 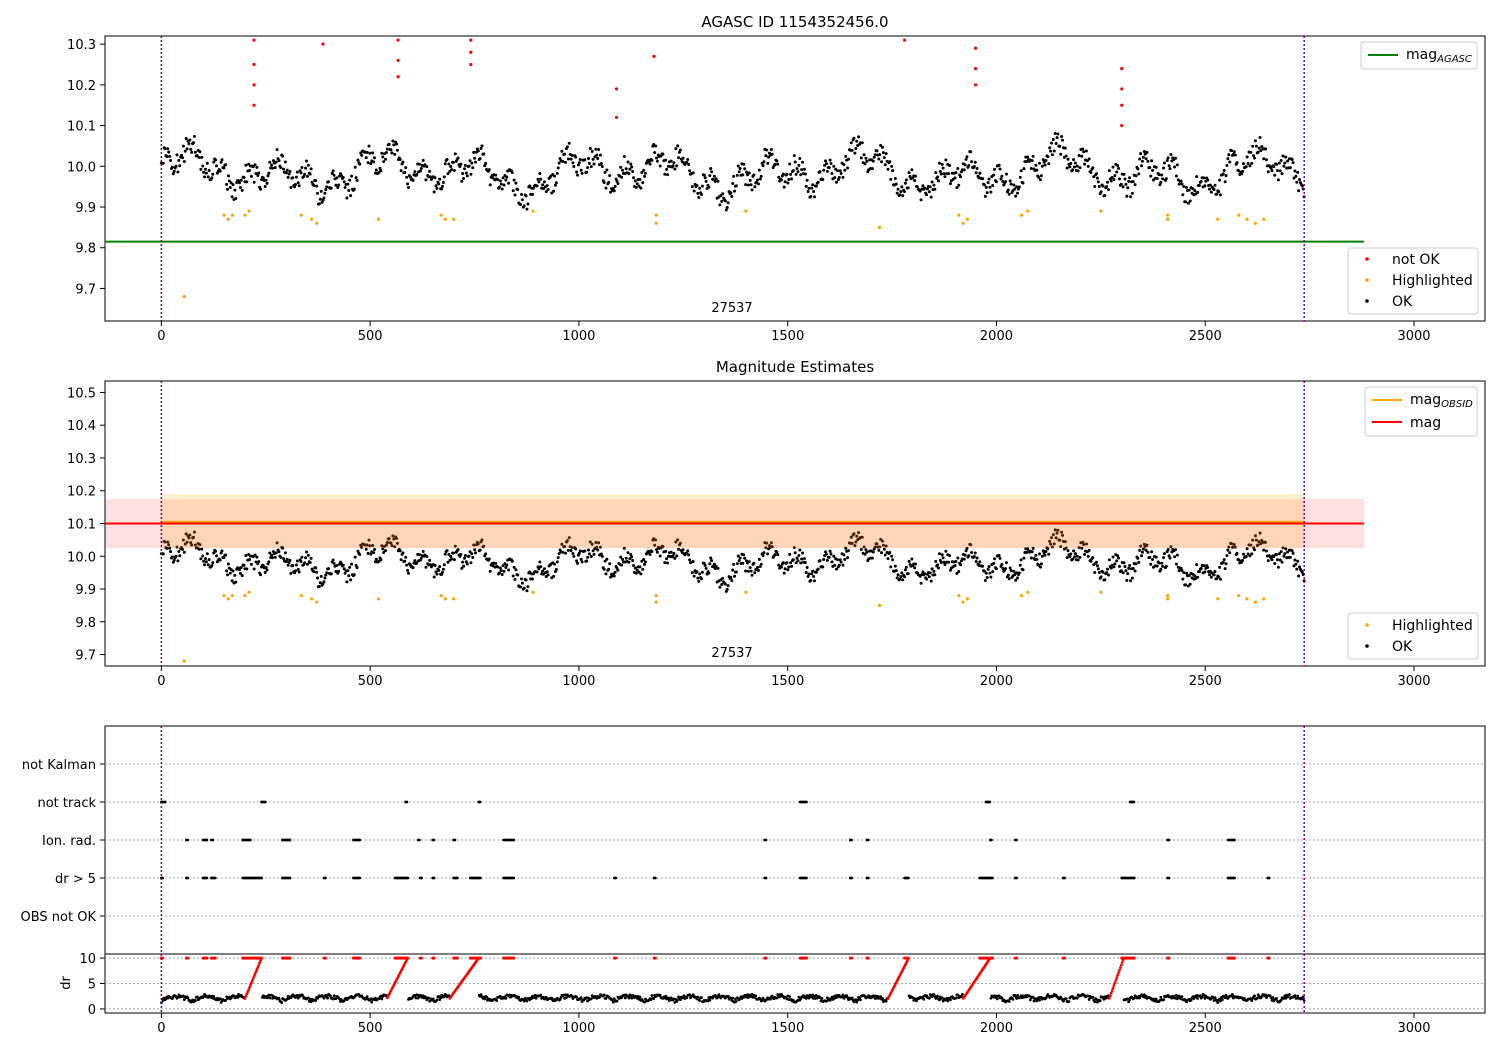 I want to click on magnitude-ytick-label: 10.3, so click(x=81, y=459).